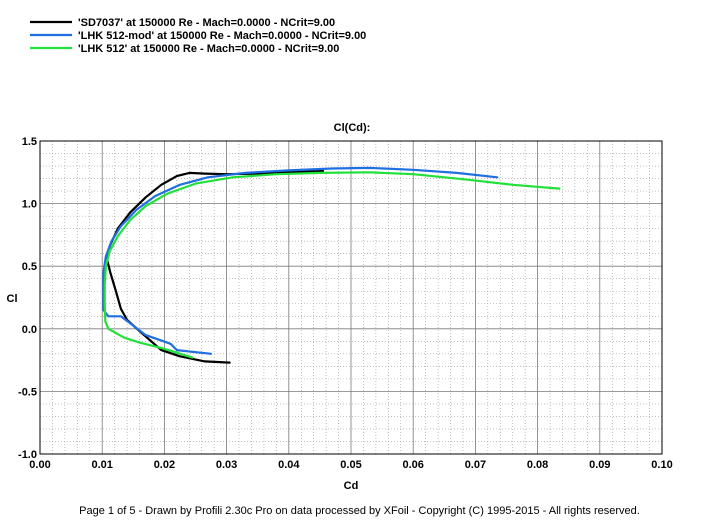  I want to click on x-tick-label: 0.05, so click(350, 465).